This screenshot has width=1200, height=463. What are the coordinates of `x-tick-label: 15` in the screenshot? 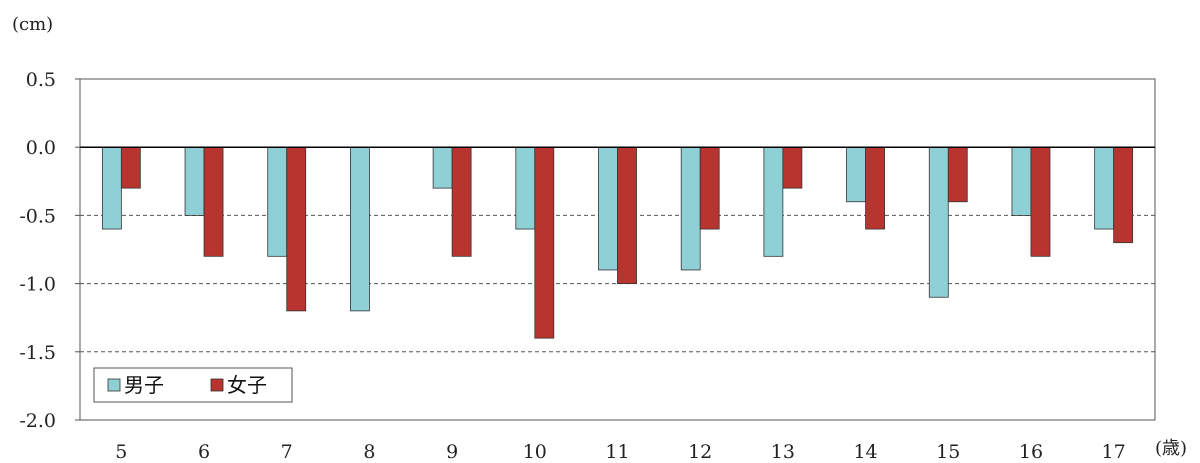 It's located at (948, 452).